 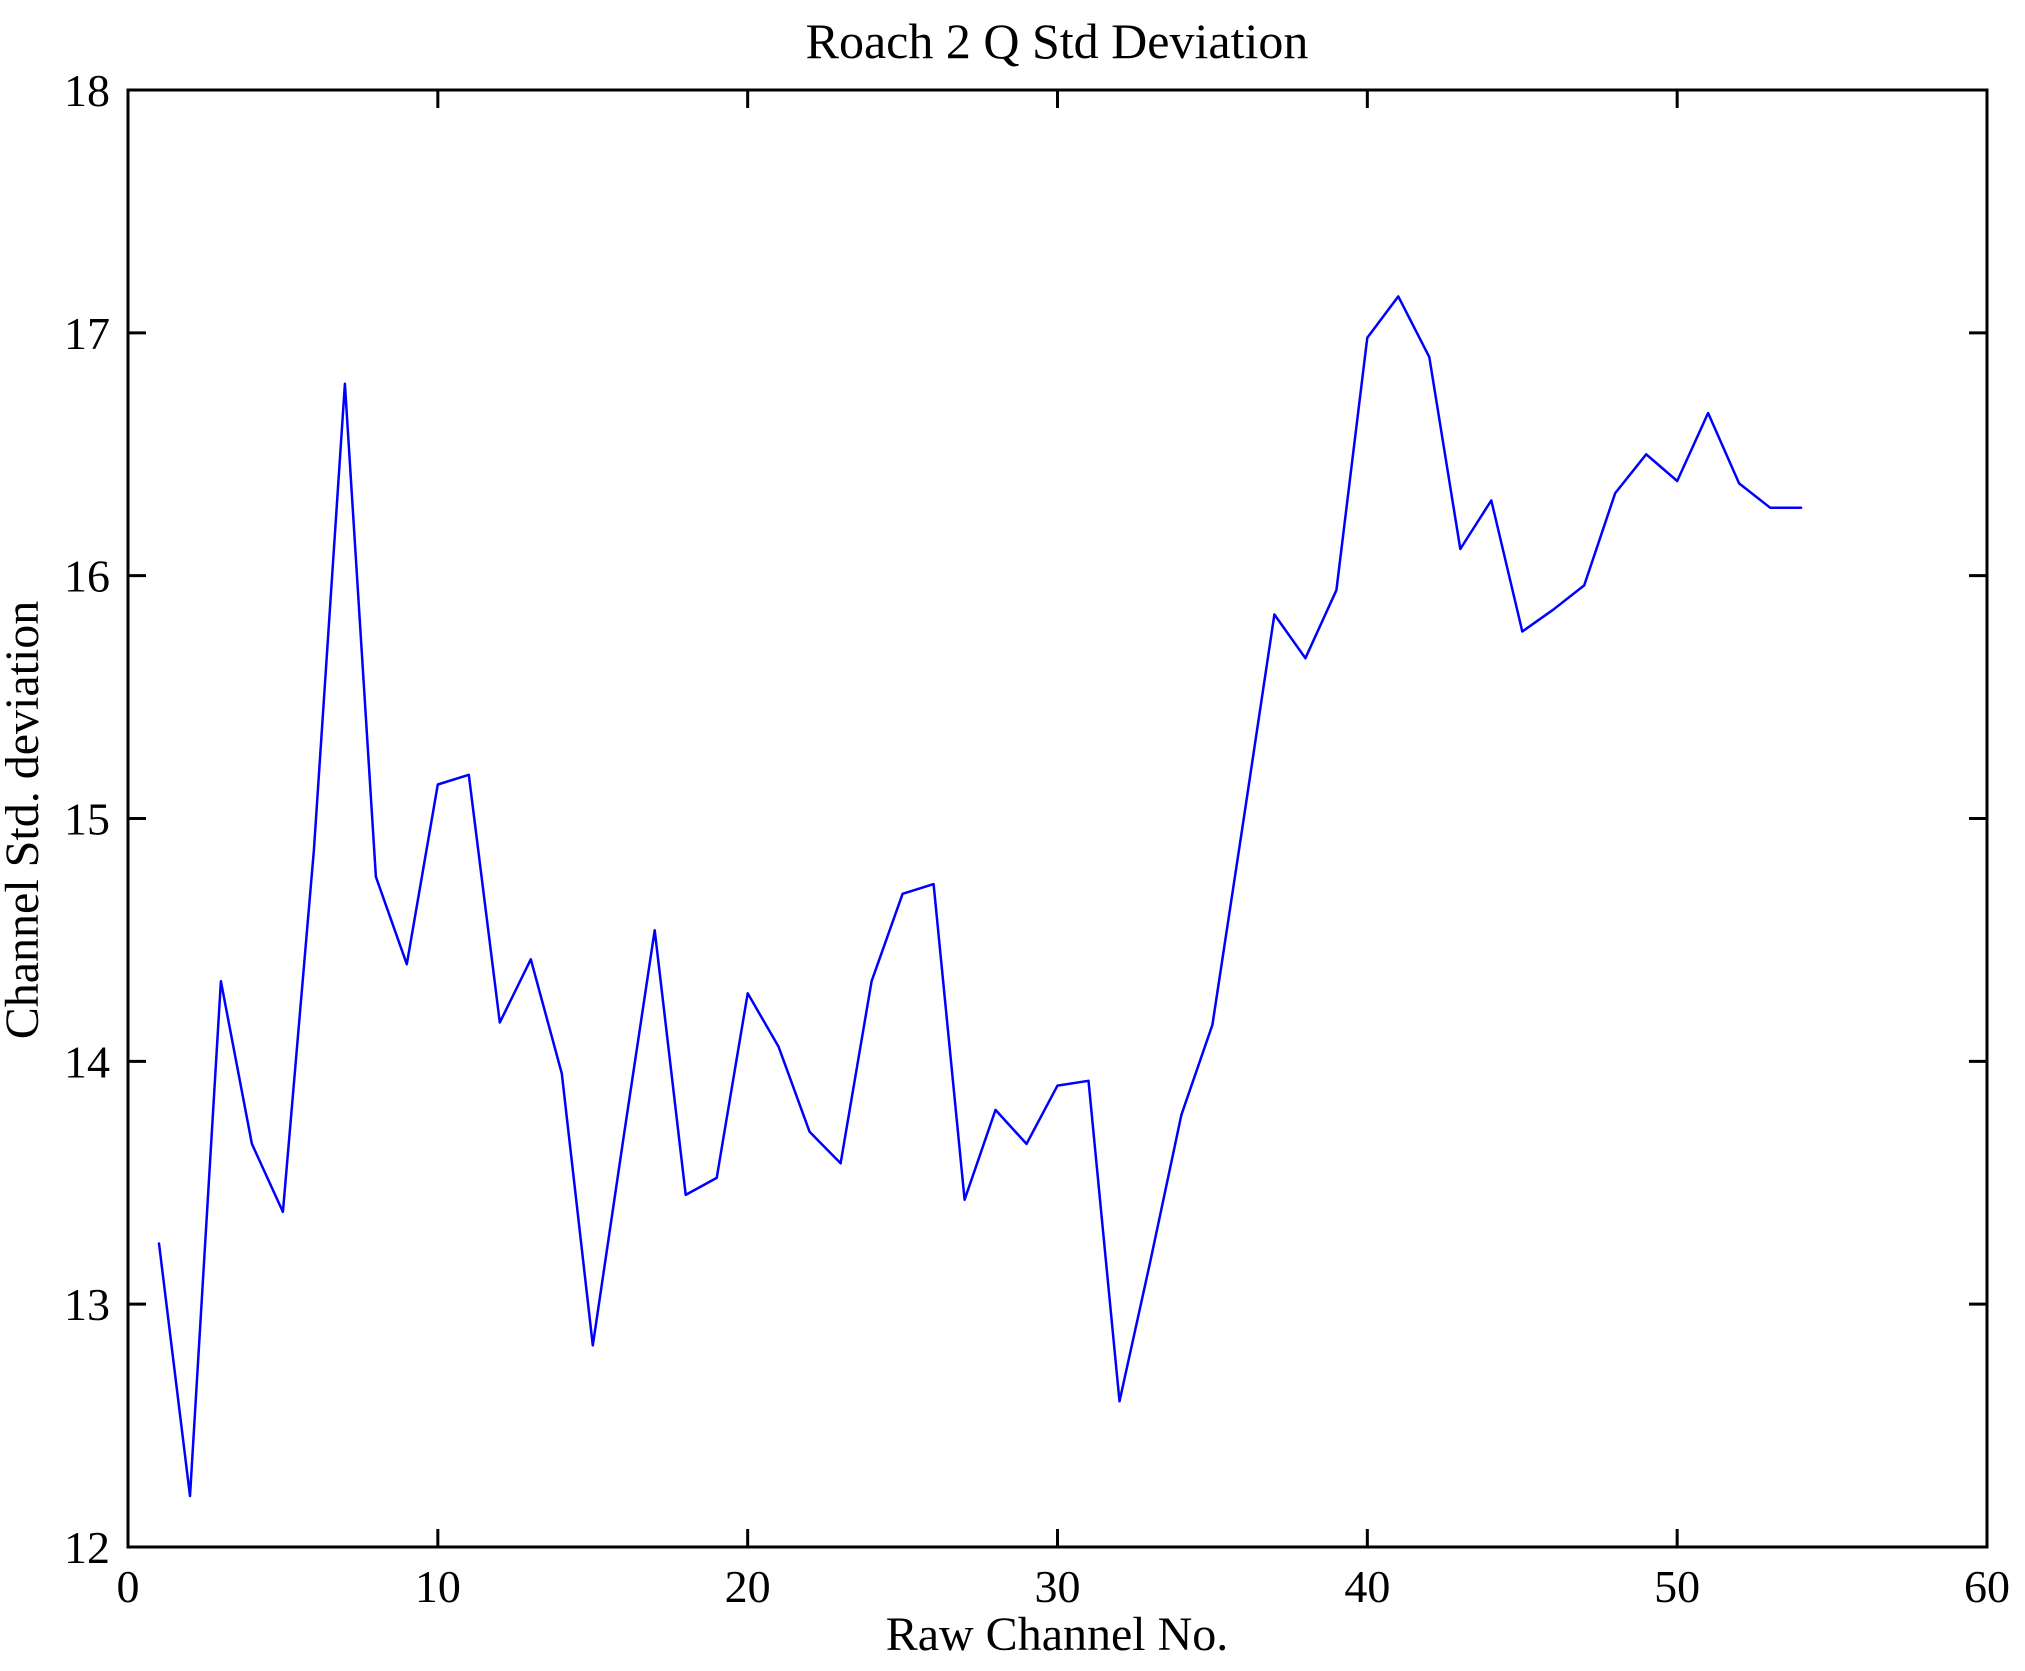 I want to click on x-tick-label: 40, so click(x=1367, y=1586).